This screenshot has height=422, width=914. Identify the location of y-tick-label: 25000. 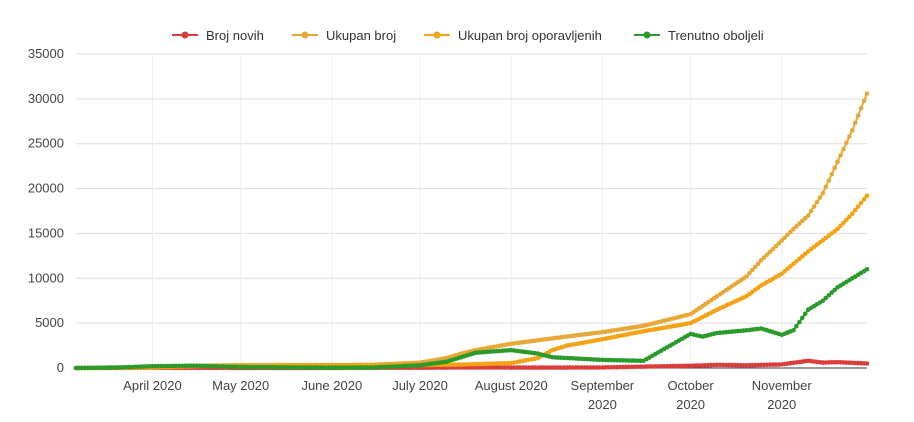
(46, 143).